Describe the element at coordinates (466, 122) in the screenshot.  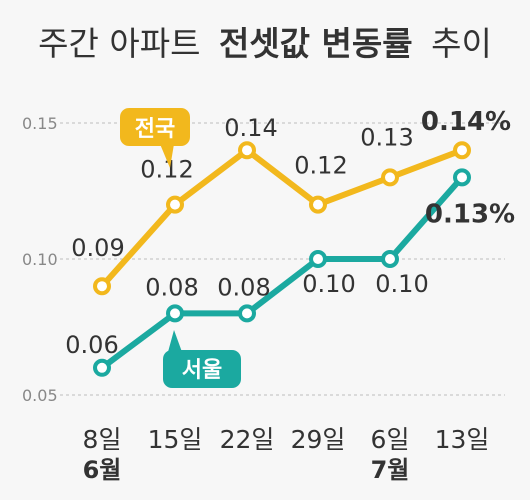
I see `data-label: 0.14%` at that location.